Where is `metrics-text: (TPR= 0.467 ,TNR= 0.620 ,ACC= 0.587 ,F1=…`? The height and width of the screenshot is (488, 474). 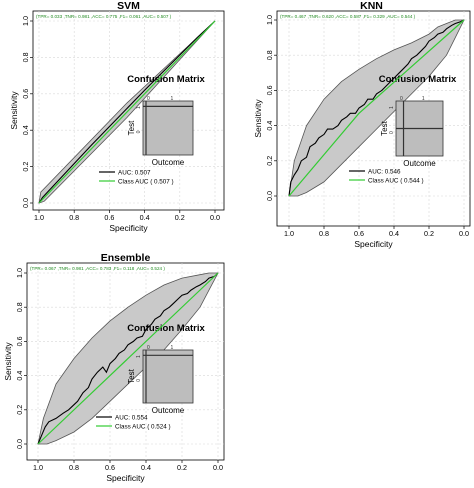
metrics-text: (TPR= 0.467 ,TNR= 0.620 ,ACC= 0.587 ,F1=… is located at coordinates (348, 16).